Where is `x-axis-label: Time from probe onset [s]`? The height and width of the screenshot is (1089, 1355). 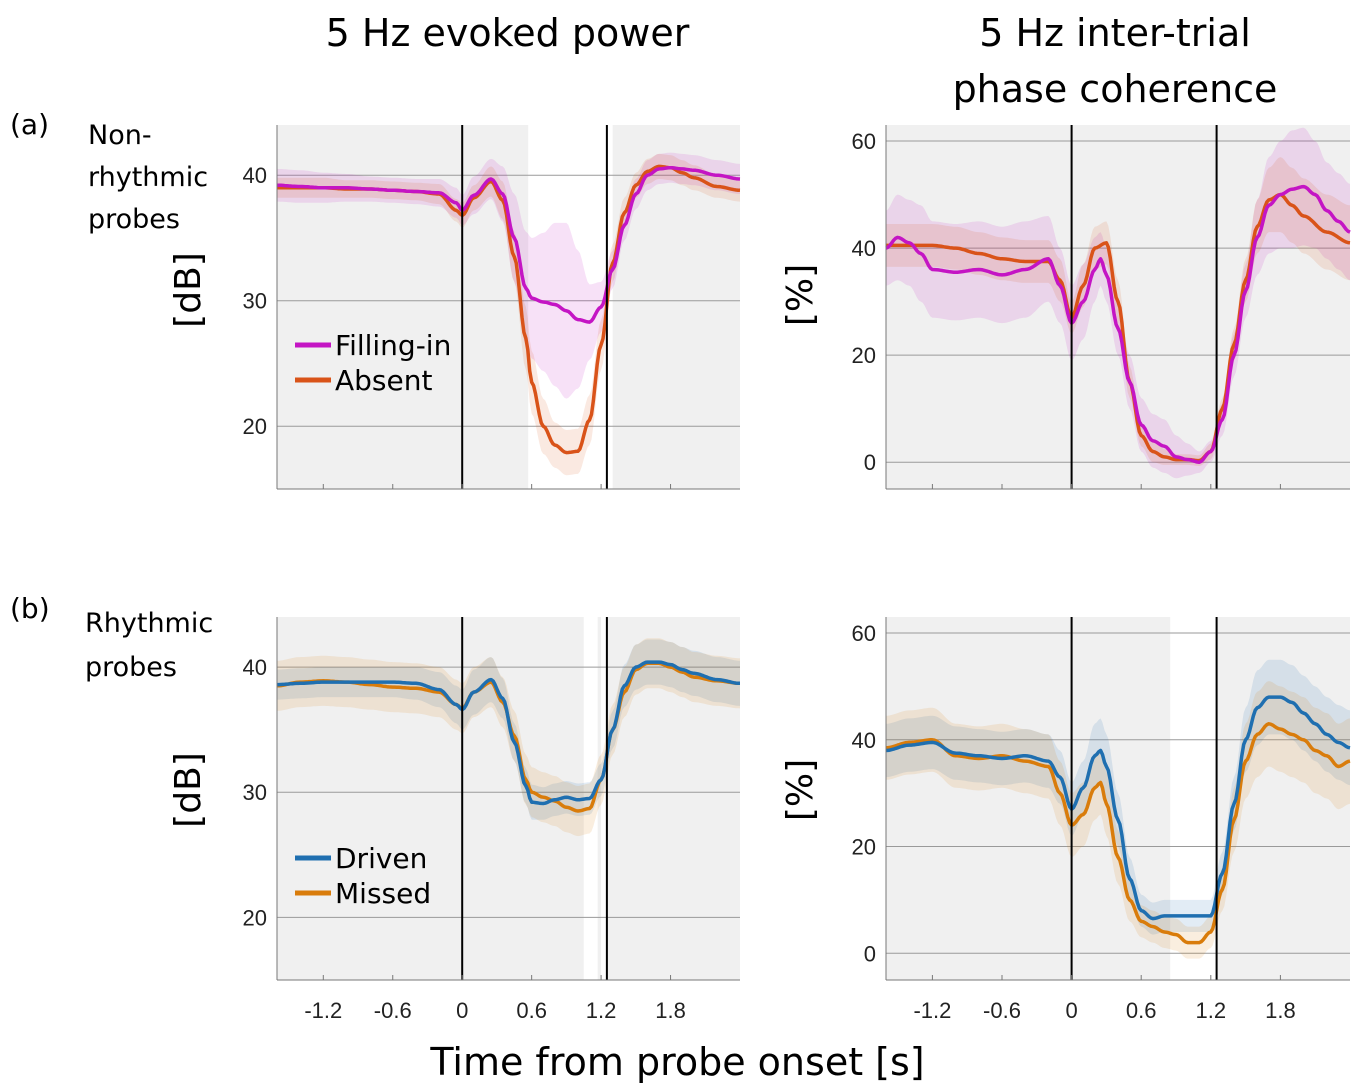
x-axis-label: Time from probe onset [s] is located at coordinates (677, 1062).